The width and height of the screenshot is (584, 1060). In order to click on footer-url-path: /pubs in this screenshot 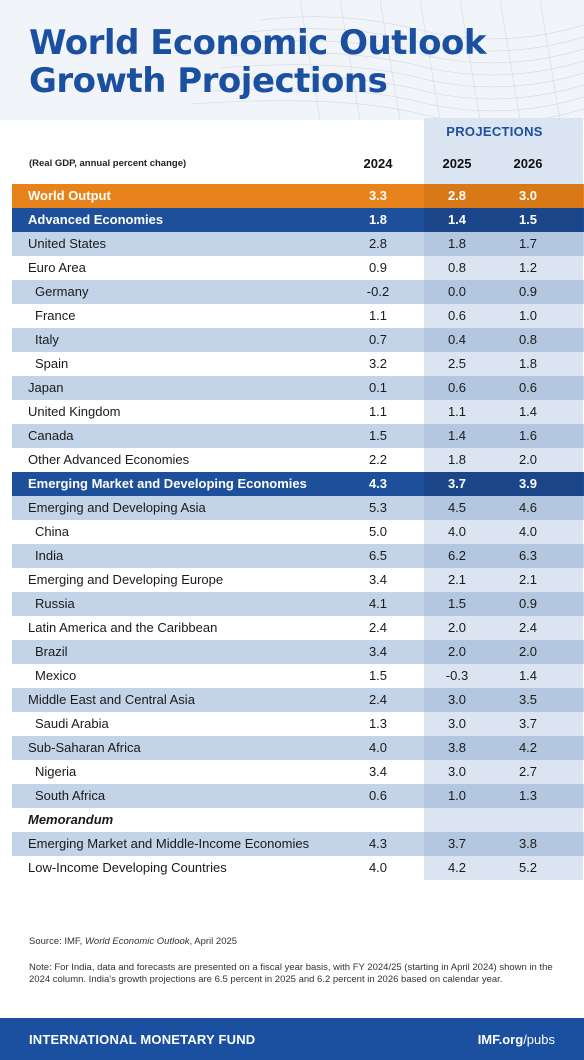, I will do `click(539, 1039)`.